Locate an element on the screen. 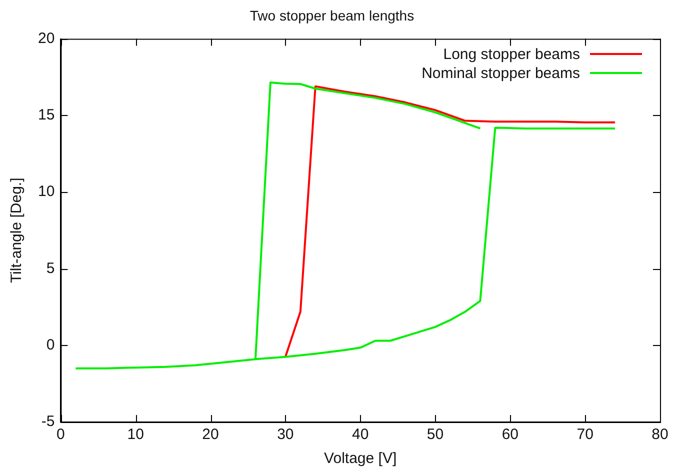 This screenshot has width=676, height=476. x-tick-label: 40 is located at coordinates (360, 435).